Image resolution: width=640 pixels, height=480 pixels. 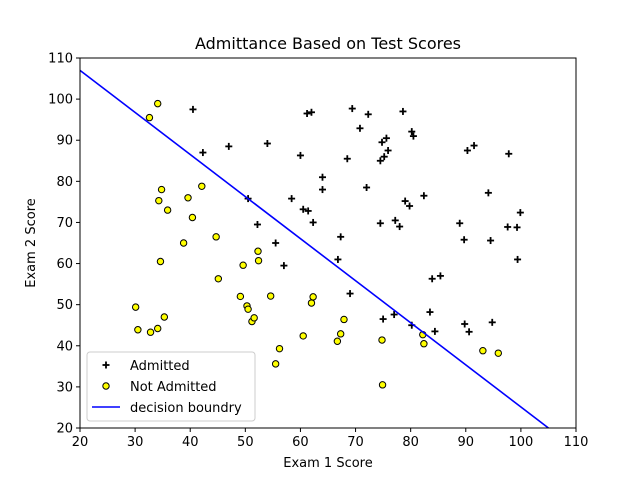 What do you see at coordinates (60, 59) in the screenshot?
I see `y-tick-label: 110` at bounding box center [60, 59].